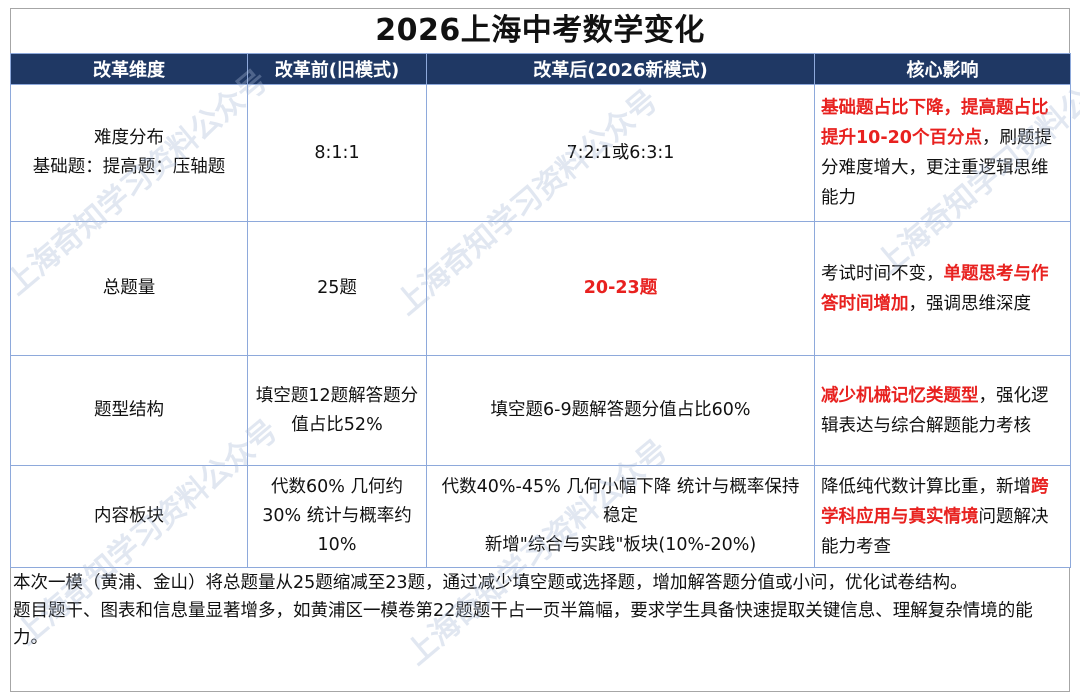 This screenshot has height=700, width=1080. I want to click on header-dimension: 改革维度, so click(129, 69).